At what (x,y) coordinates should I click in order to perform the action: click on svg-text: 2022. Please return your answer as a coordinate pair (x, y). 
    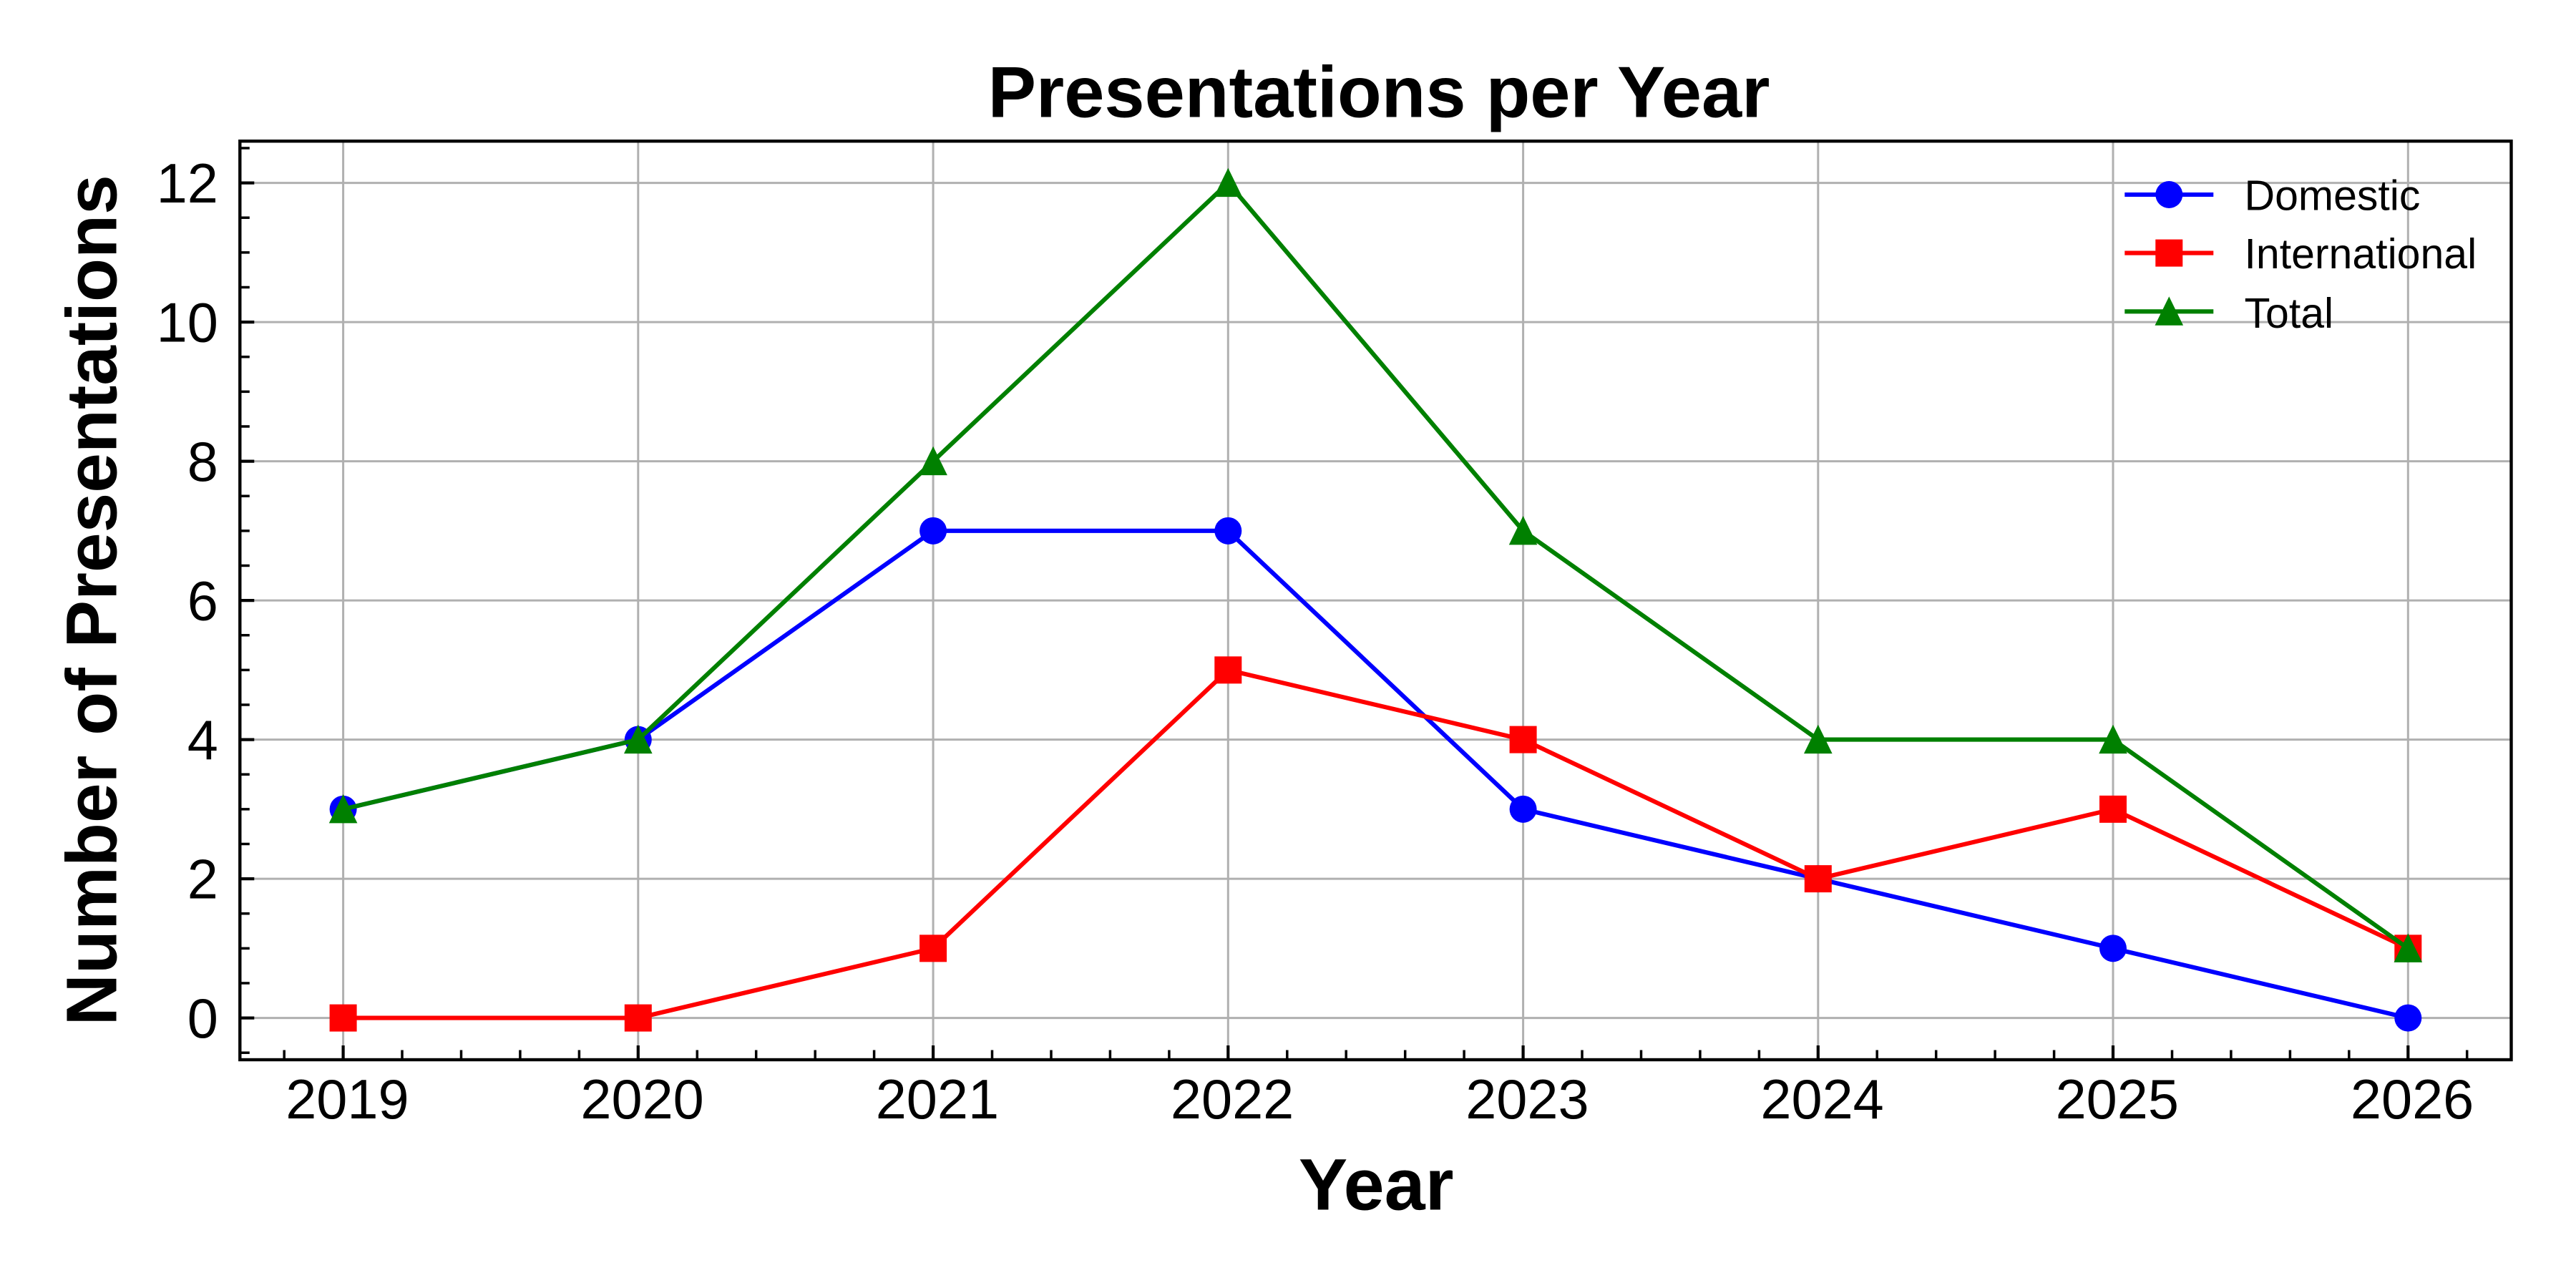
    Looking at the image, I should click on (1232, 1100).